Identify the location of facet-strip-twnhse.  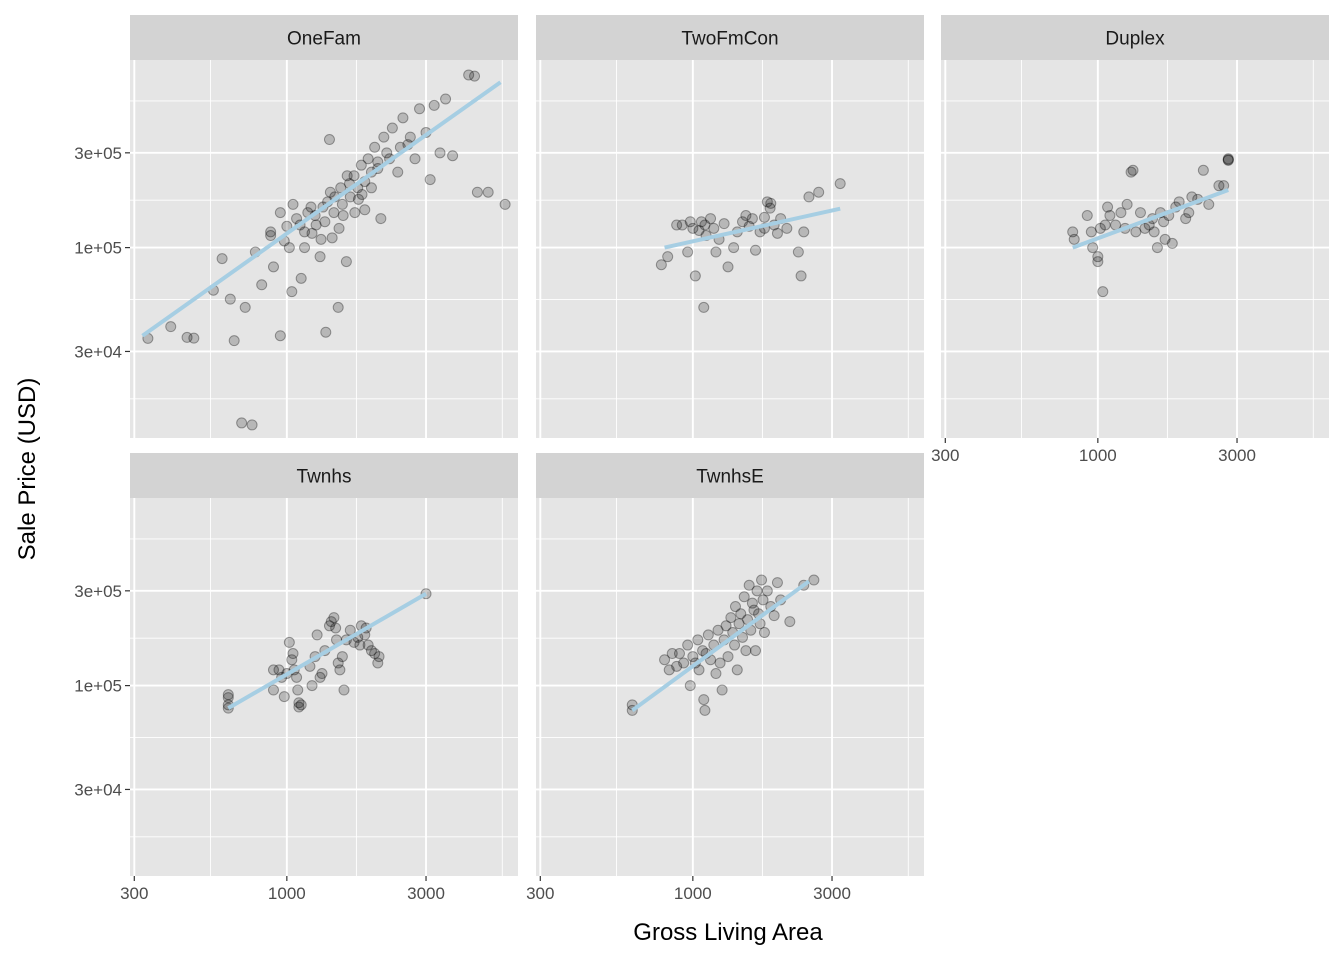
(730, 475).